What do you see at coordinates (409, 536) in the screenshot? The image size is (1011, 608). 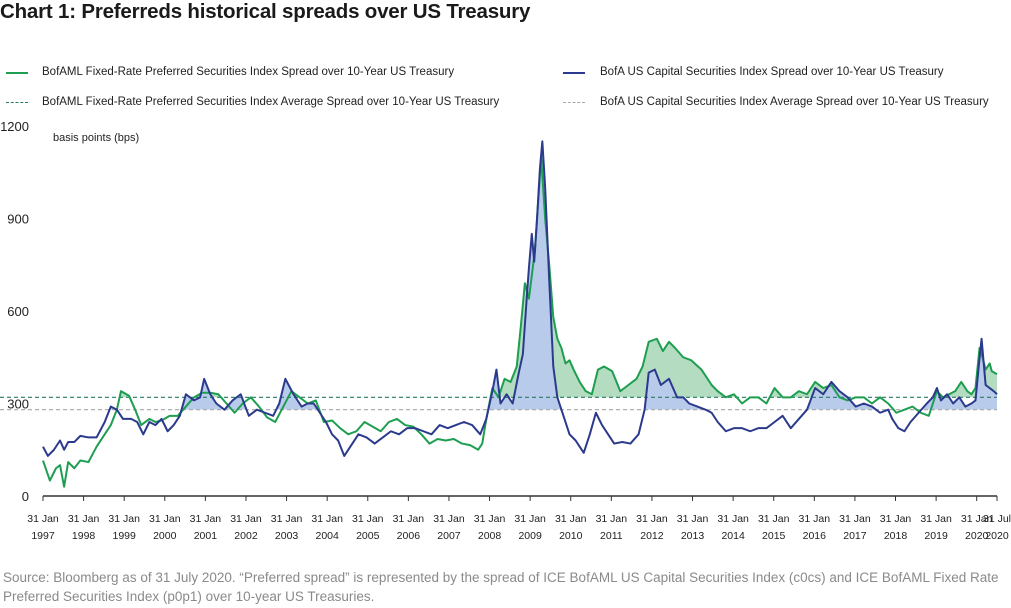 I see `x-tick-label: 2006` at bounding box center [409, 536].